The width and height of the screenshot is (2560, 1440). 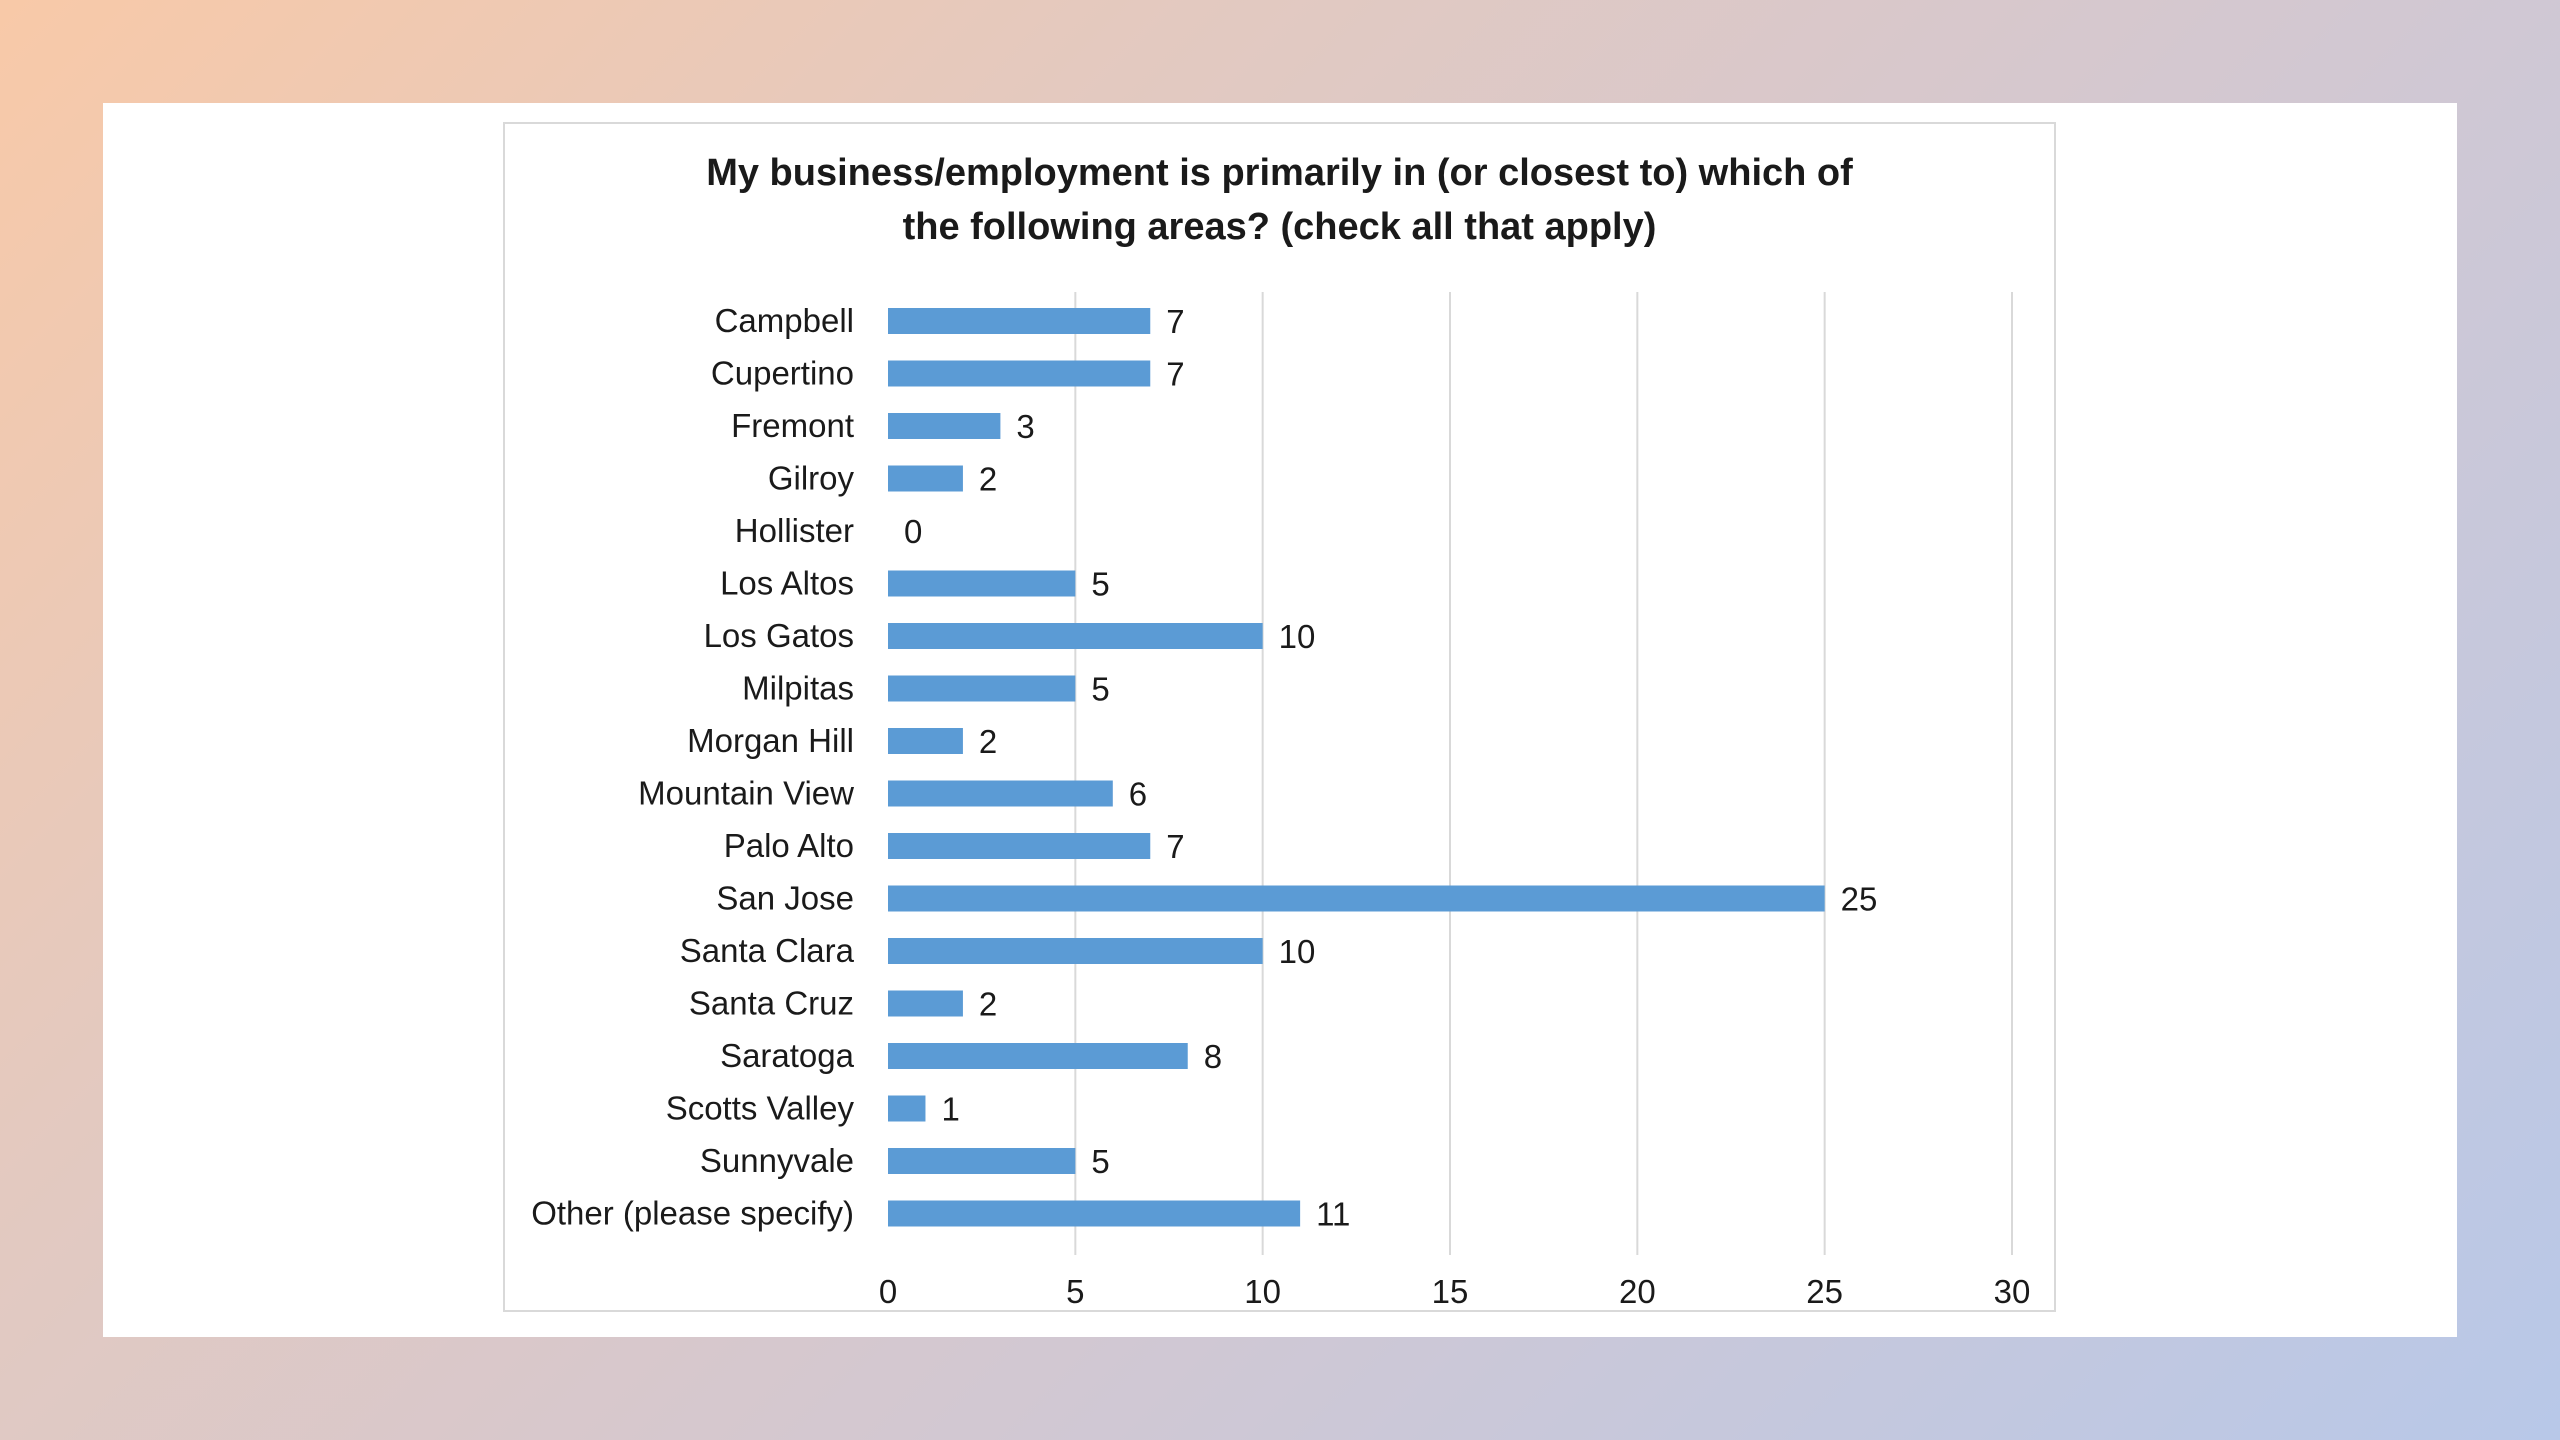 I want to click on x-tick-label-25: 25, so click(x=1824, y=1291).